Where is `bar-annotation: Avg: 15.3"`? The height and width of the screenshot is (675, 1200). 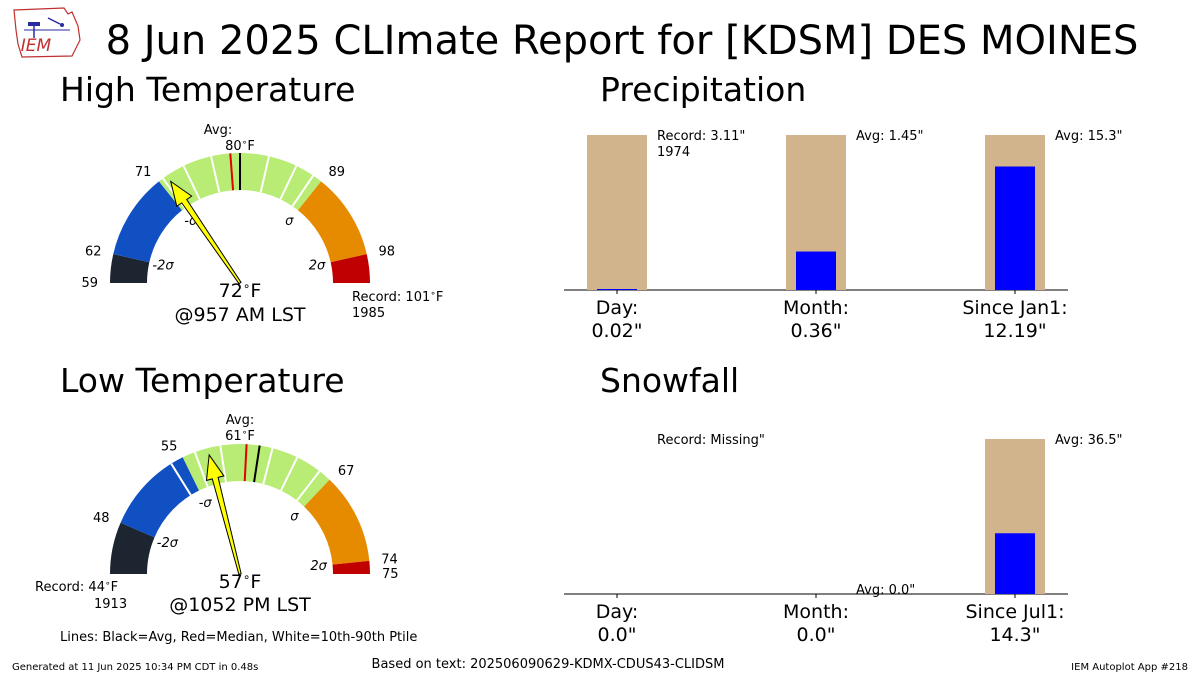
bar-annotation: Avg: 15.3" is located at coordinates (1089, 136).